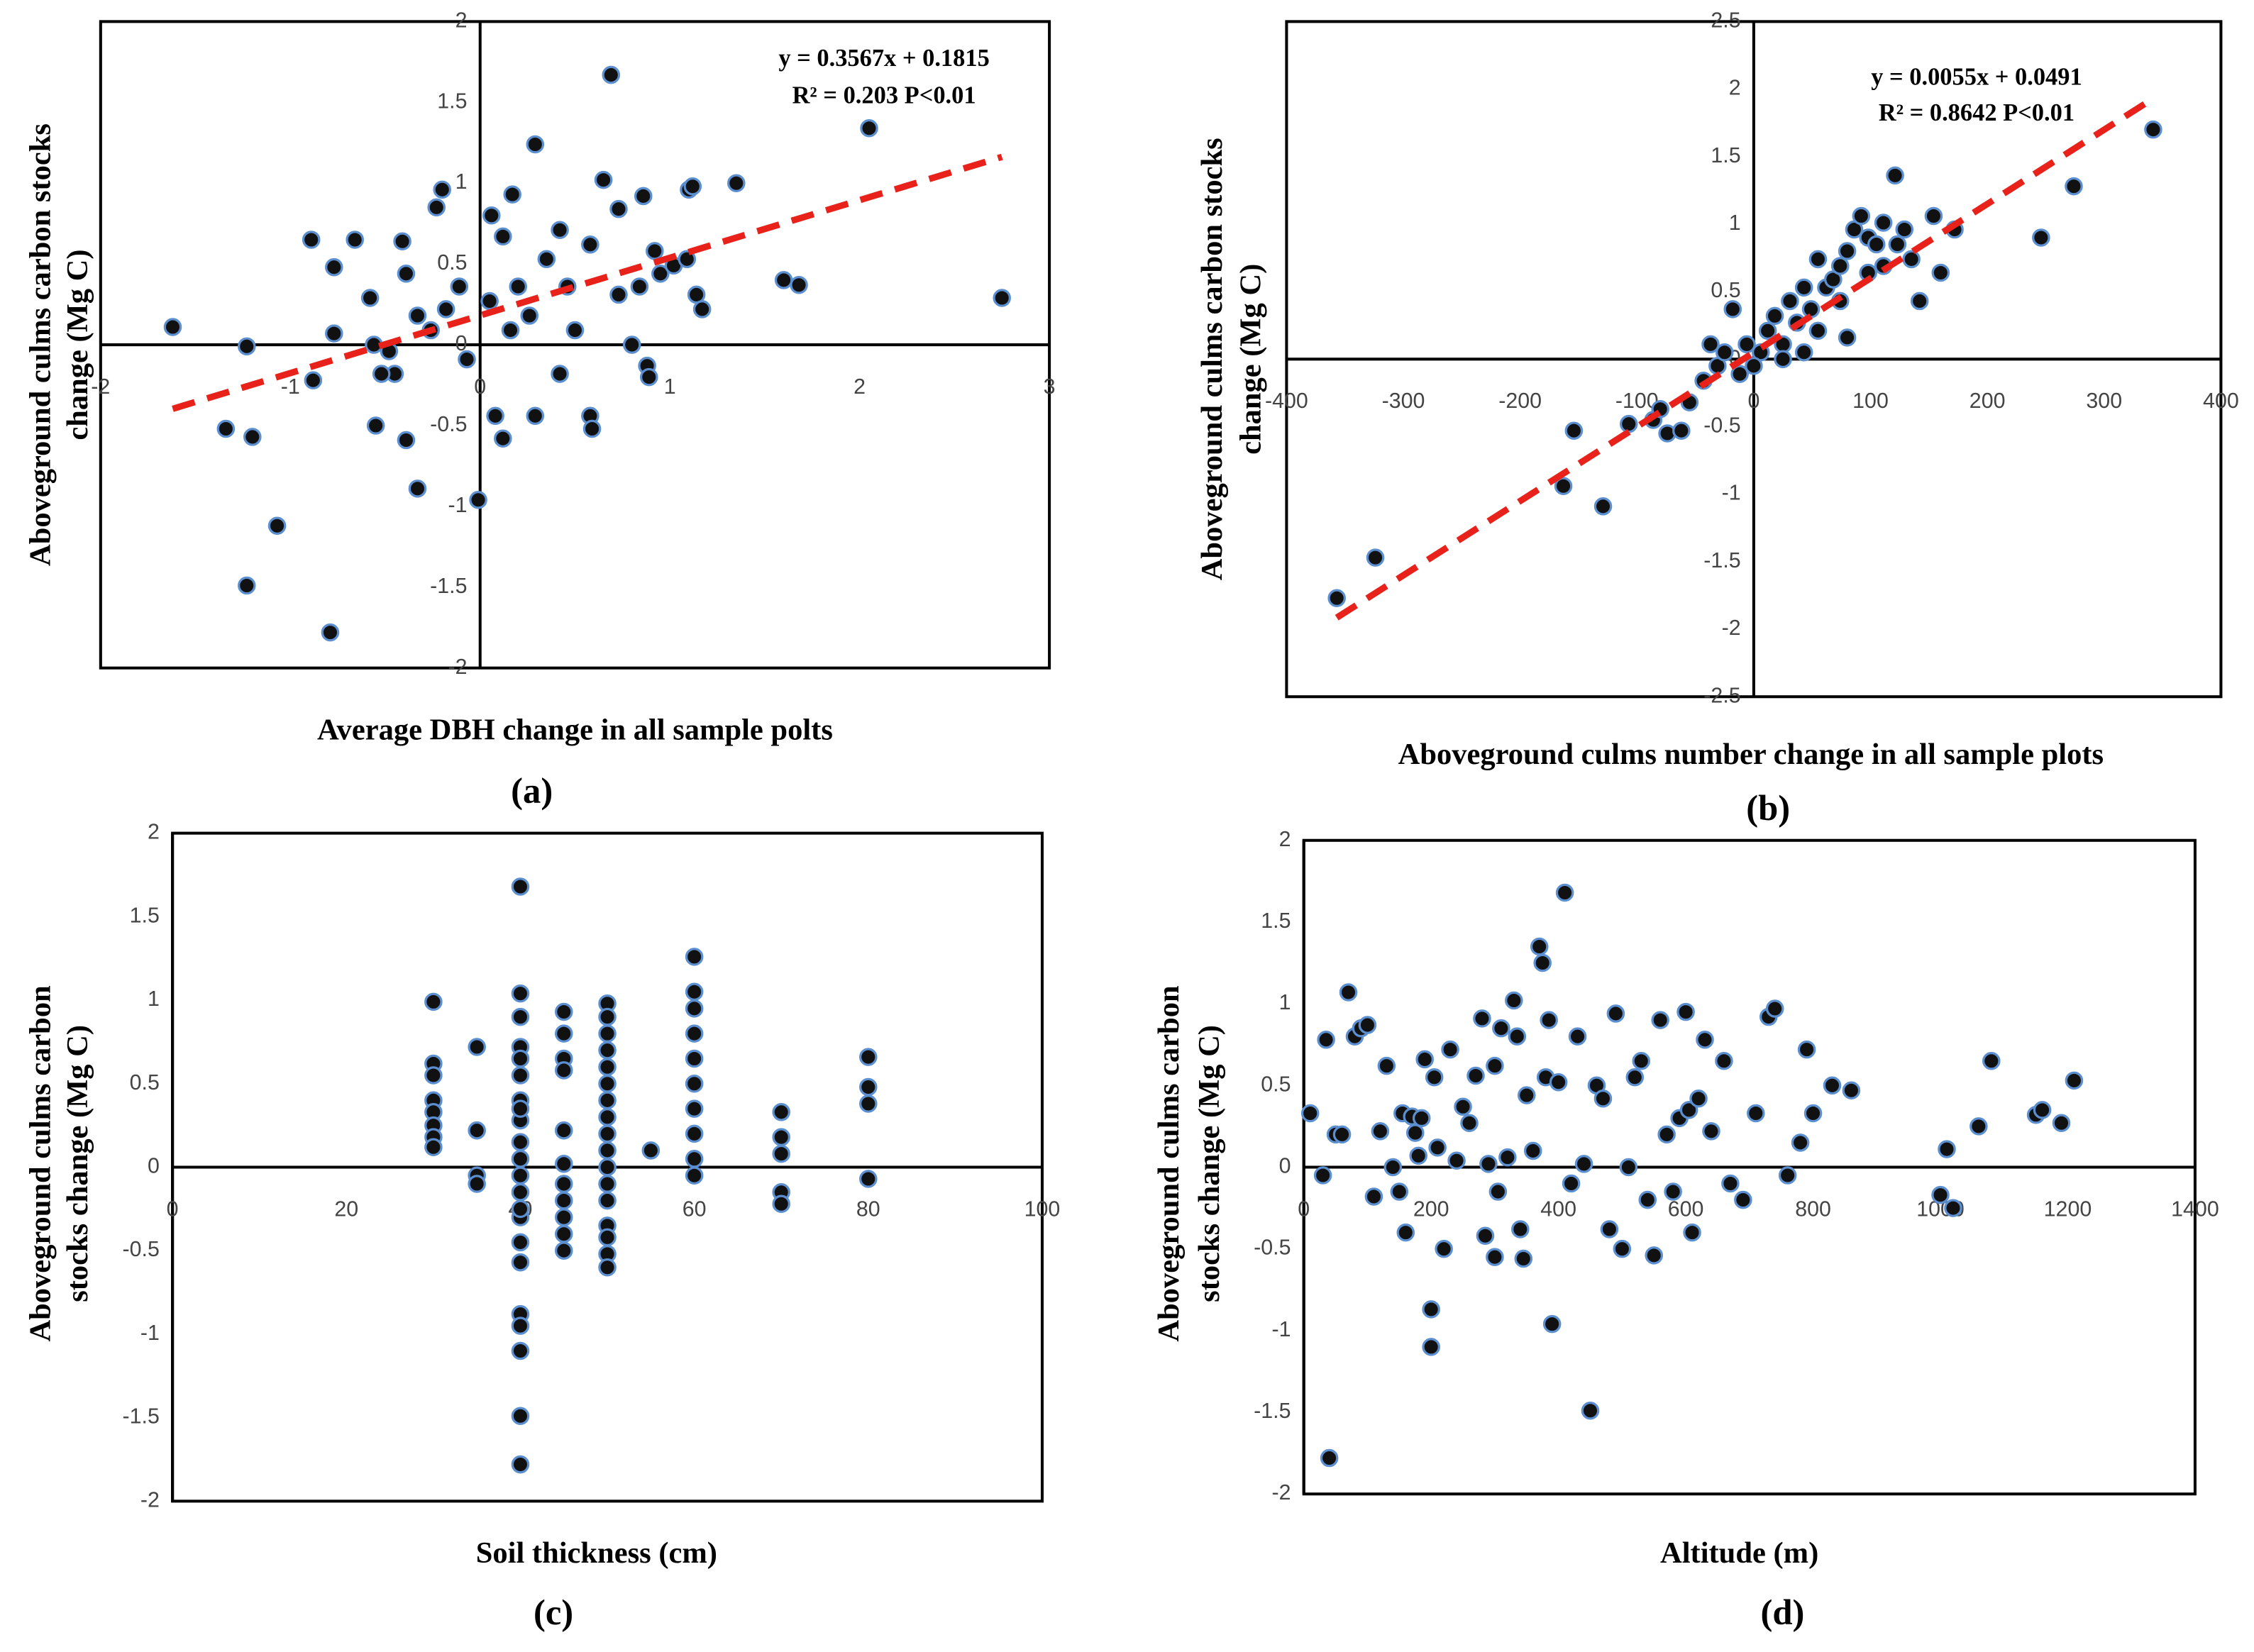  What do you see at coordinates (462, 182) in the screenshot?
I see `y-tick-label: 1` at bounding box center [462, 182].